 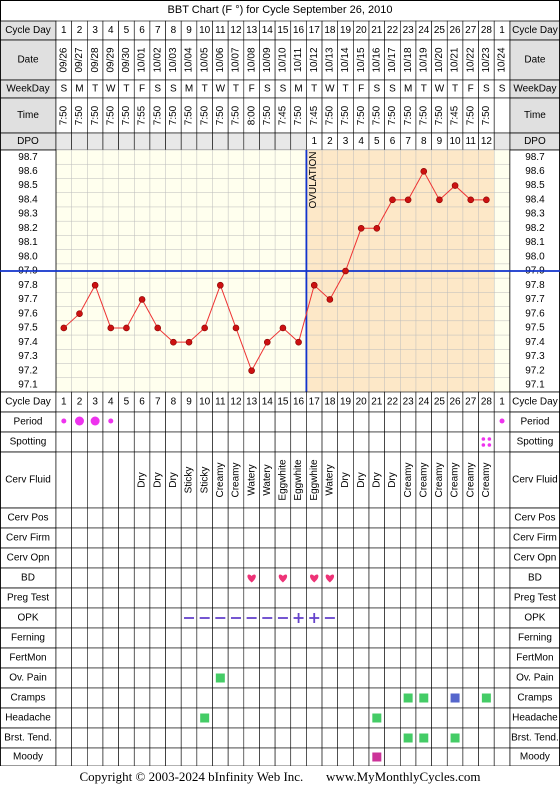 I want to click on date-value: 10/24, so click(x=502, y=59).